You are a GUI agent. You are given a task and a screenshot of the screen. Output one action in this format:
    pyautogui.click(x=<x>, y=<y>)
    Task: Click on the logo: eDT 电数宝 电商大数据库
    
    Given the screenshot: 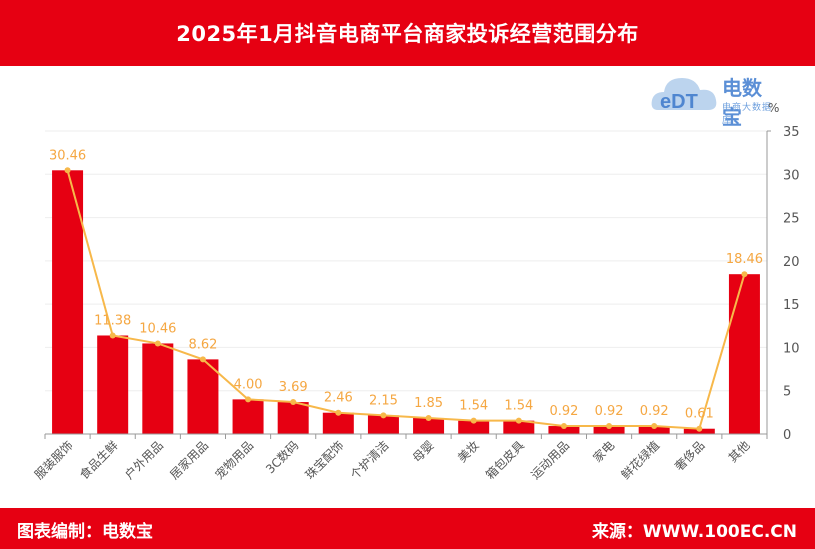 What is the action you would take?
    pyautogui.click(x=715, y=99)
    